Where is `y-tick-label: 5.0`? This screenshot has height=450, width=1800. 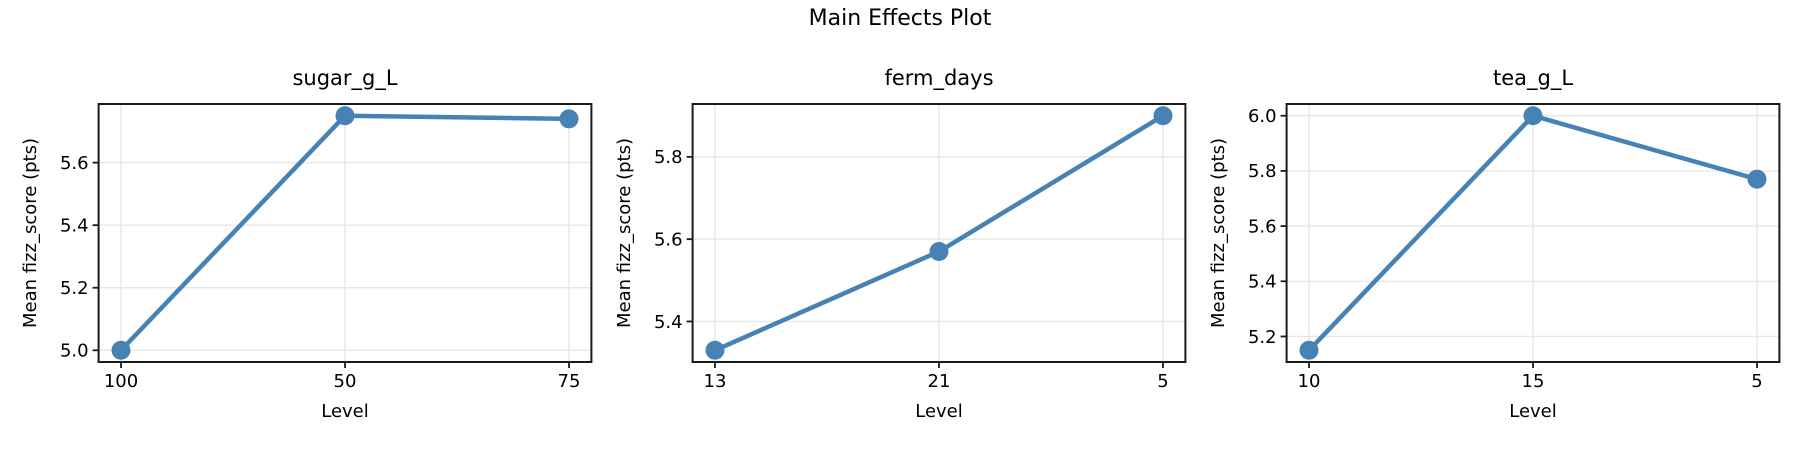
y-tick-label: 5.0 is located at coordinates (74, 351).